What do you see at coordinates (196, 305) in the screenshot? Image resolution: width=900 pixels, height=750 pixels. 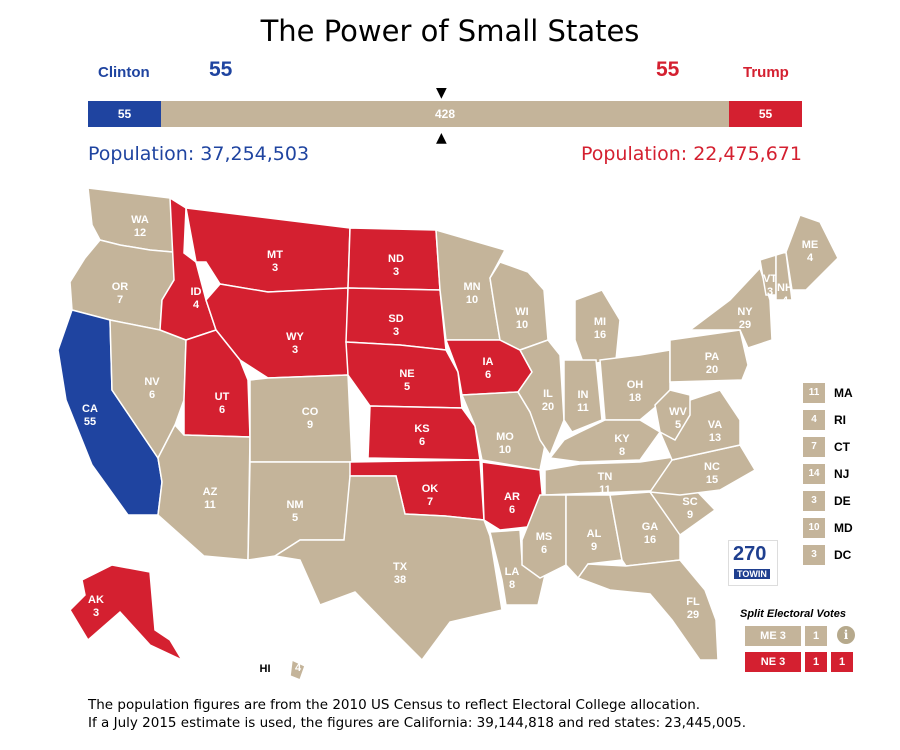 I see `state-electoral-votes: 4` at bounding box center [196, 305].